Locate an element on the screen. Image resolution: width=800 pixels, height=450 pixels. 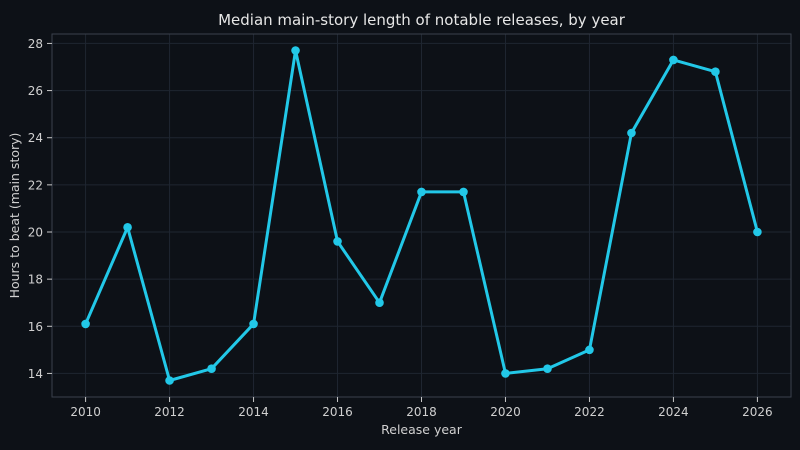
x-tick-label: 2020 is located at coordinates (505, 412).